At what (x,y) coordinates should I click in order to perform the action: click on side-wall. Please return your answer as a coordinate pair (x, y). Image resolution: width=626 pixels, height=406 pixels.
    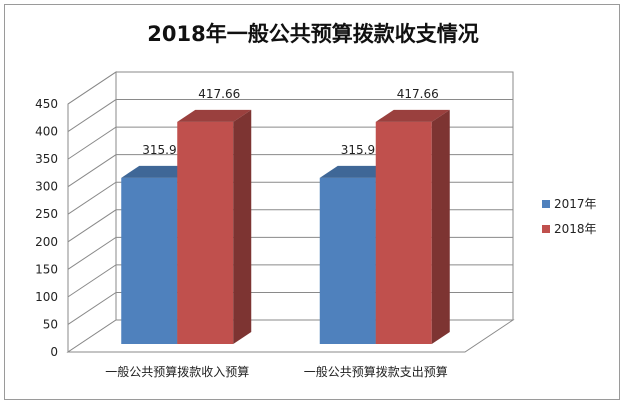
    Looking at the image, I should click on (92, 212).